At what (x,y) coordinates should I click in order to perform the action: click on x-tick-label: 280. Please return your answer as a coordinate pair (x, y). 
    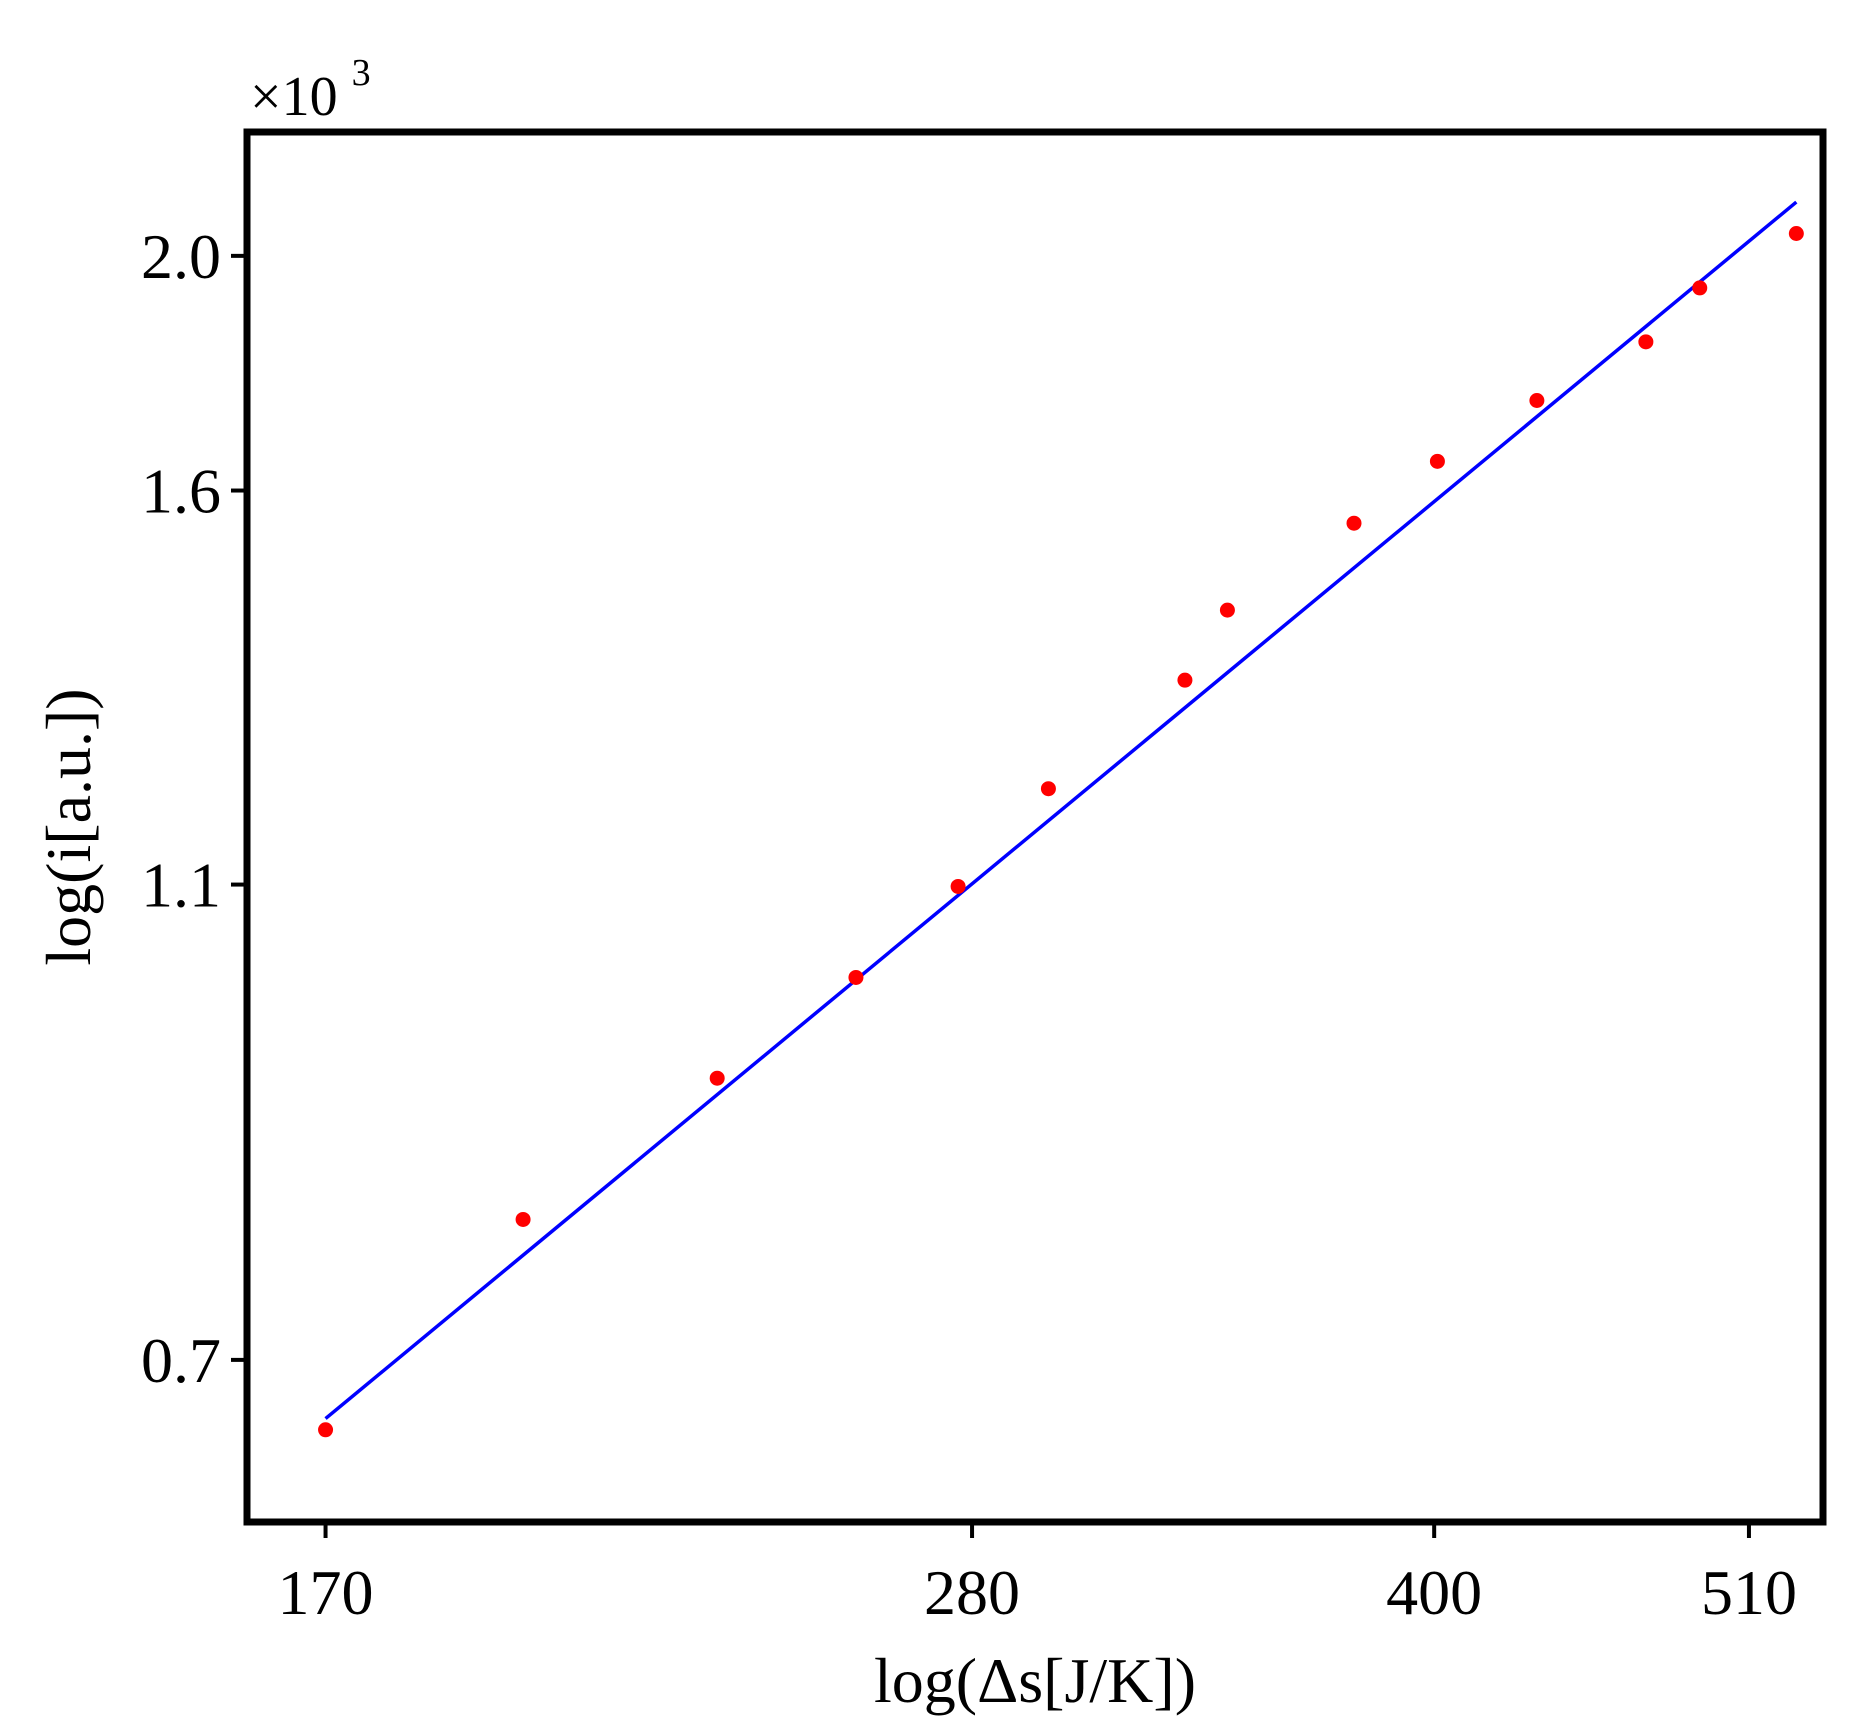
    Looking at the image, I should click on (972, 1592).